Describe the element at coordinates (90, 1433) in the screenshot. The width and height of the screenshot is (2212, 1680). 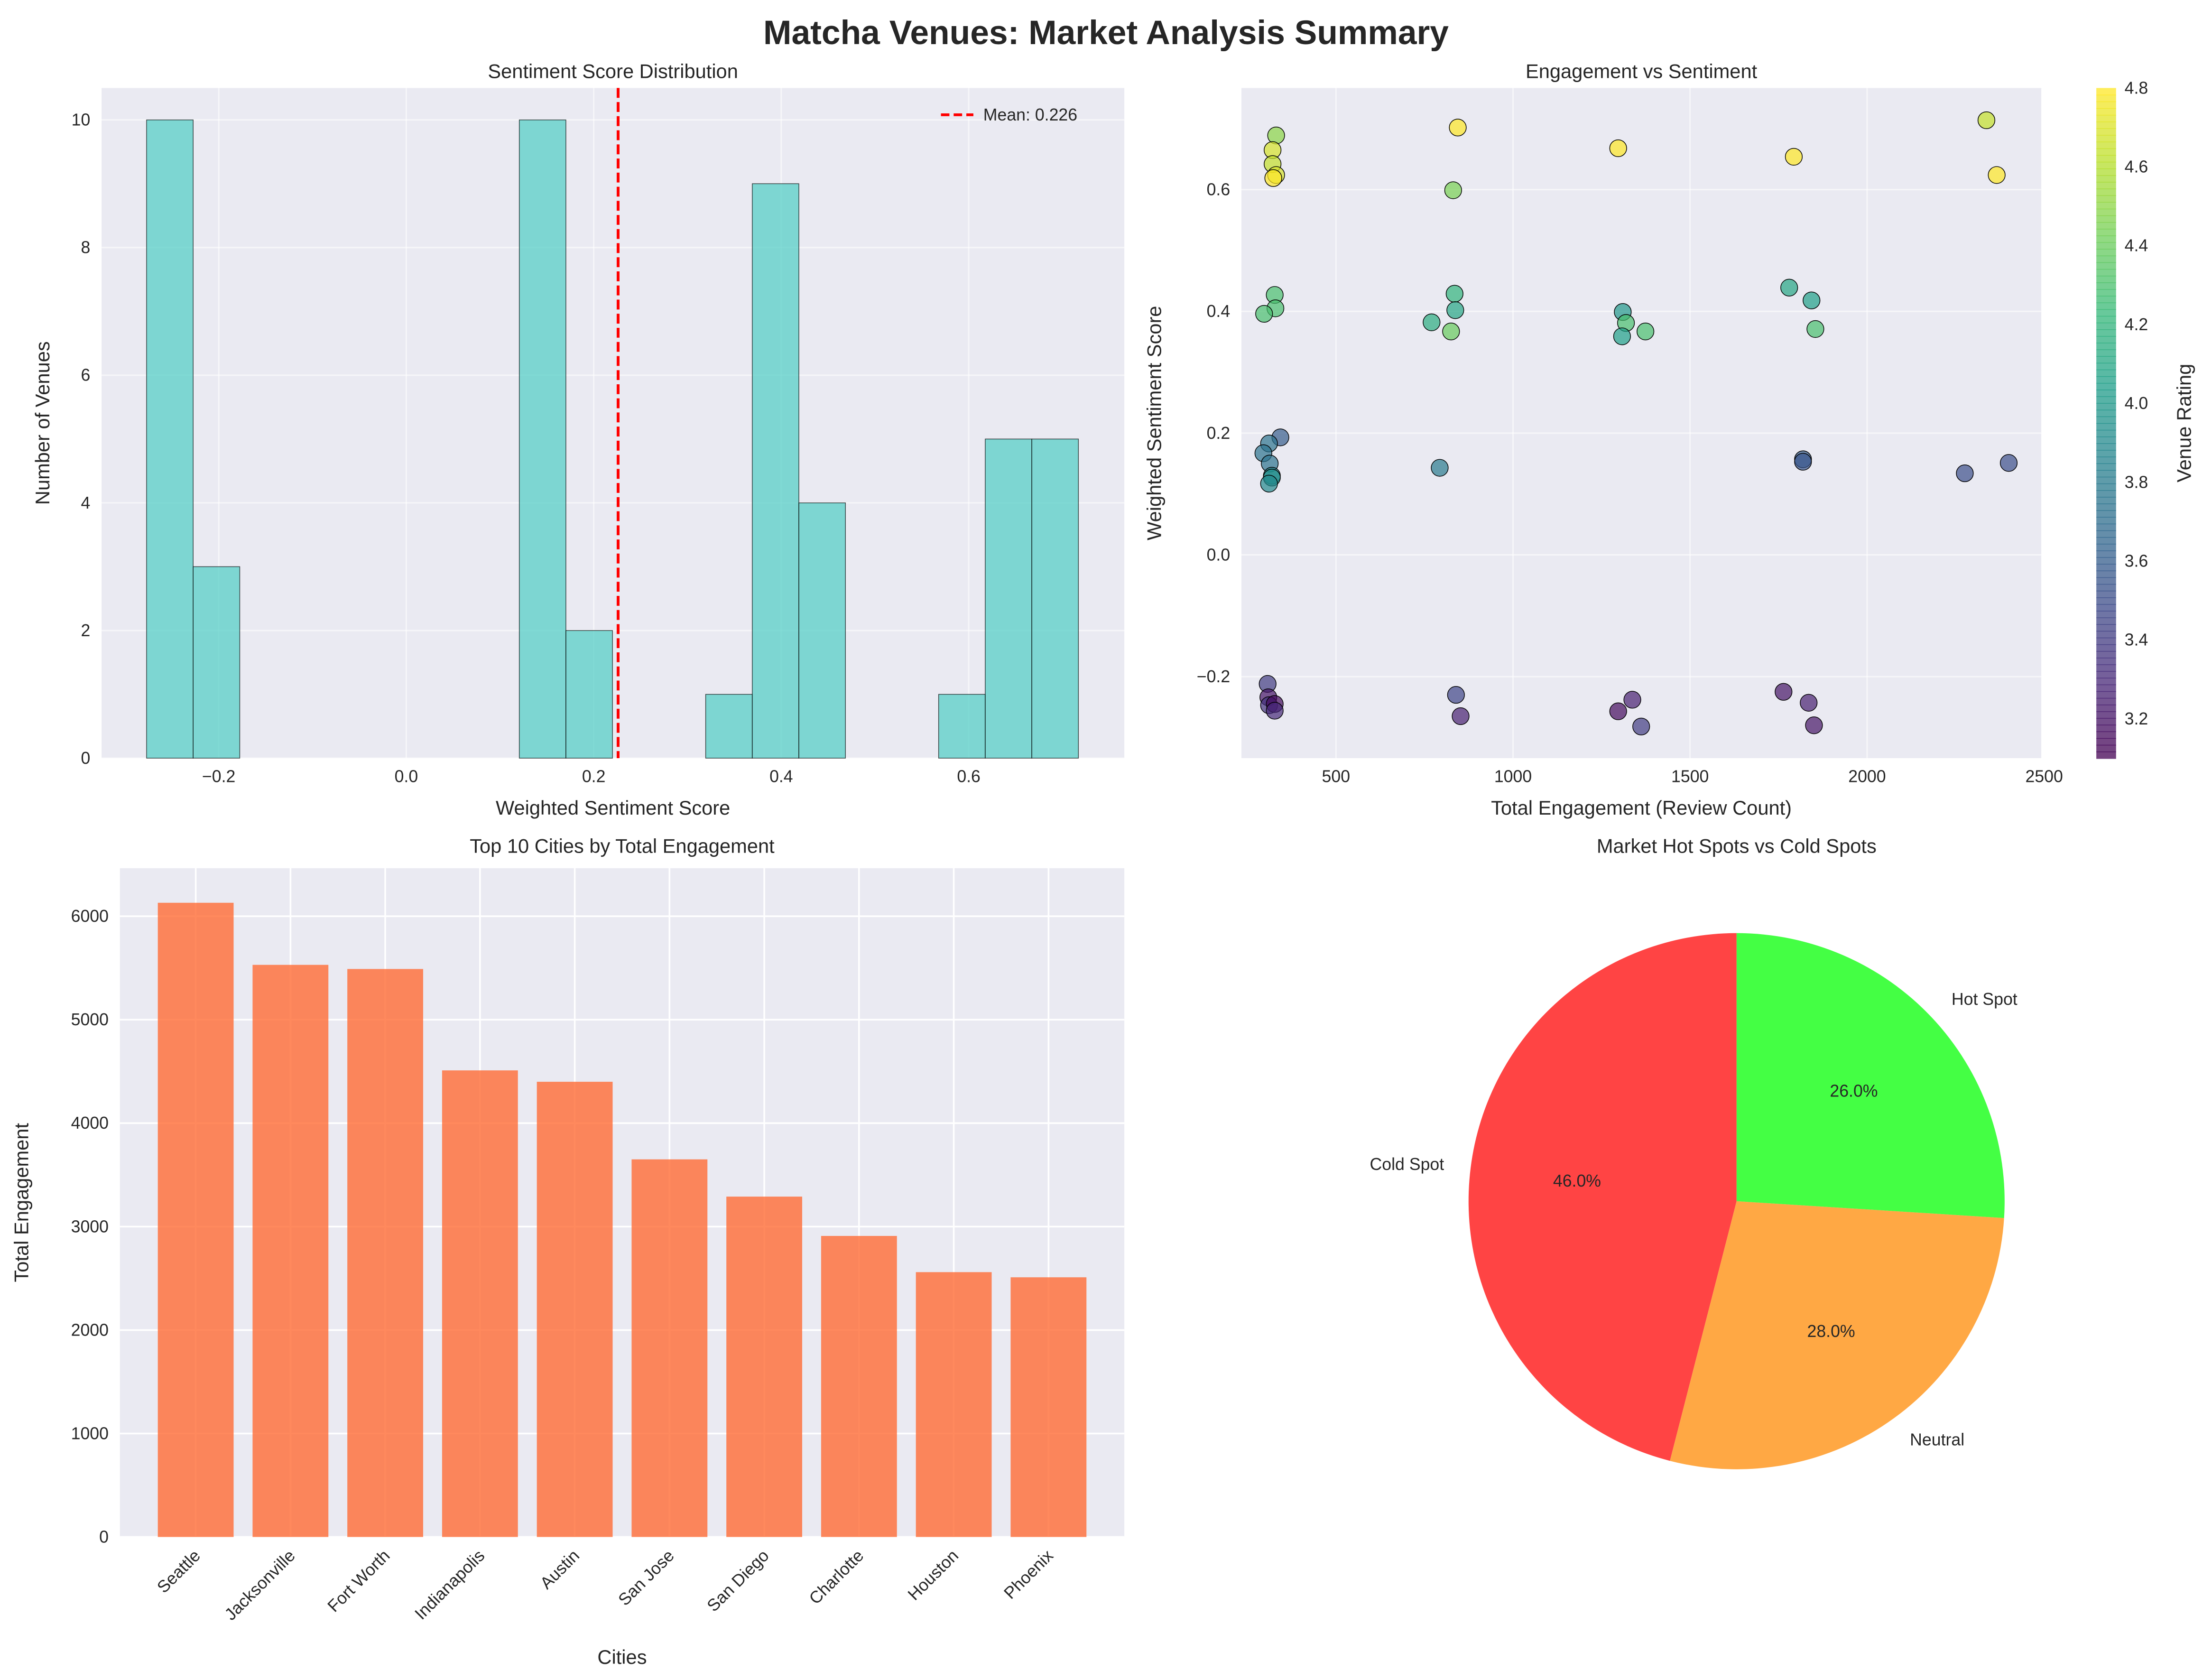
I see `y-tick-label: 1000` at that location.